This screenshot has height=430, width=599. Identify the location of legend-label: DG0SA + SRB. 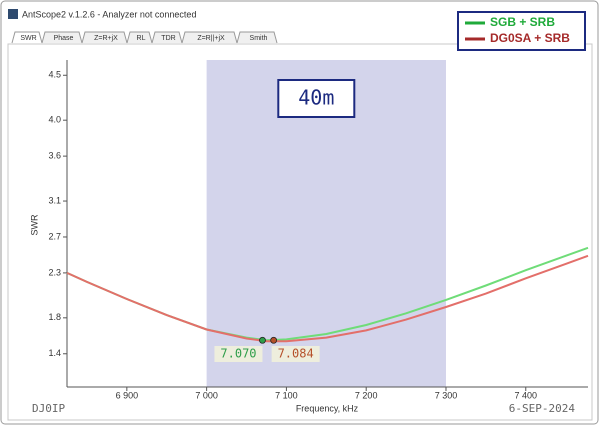
(530, 38).